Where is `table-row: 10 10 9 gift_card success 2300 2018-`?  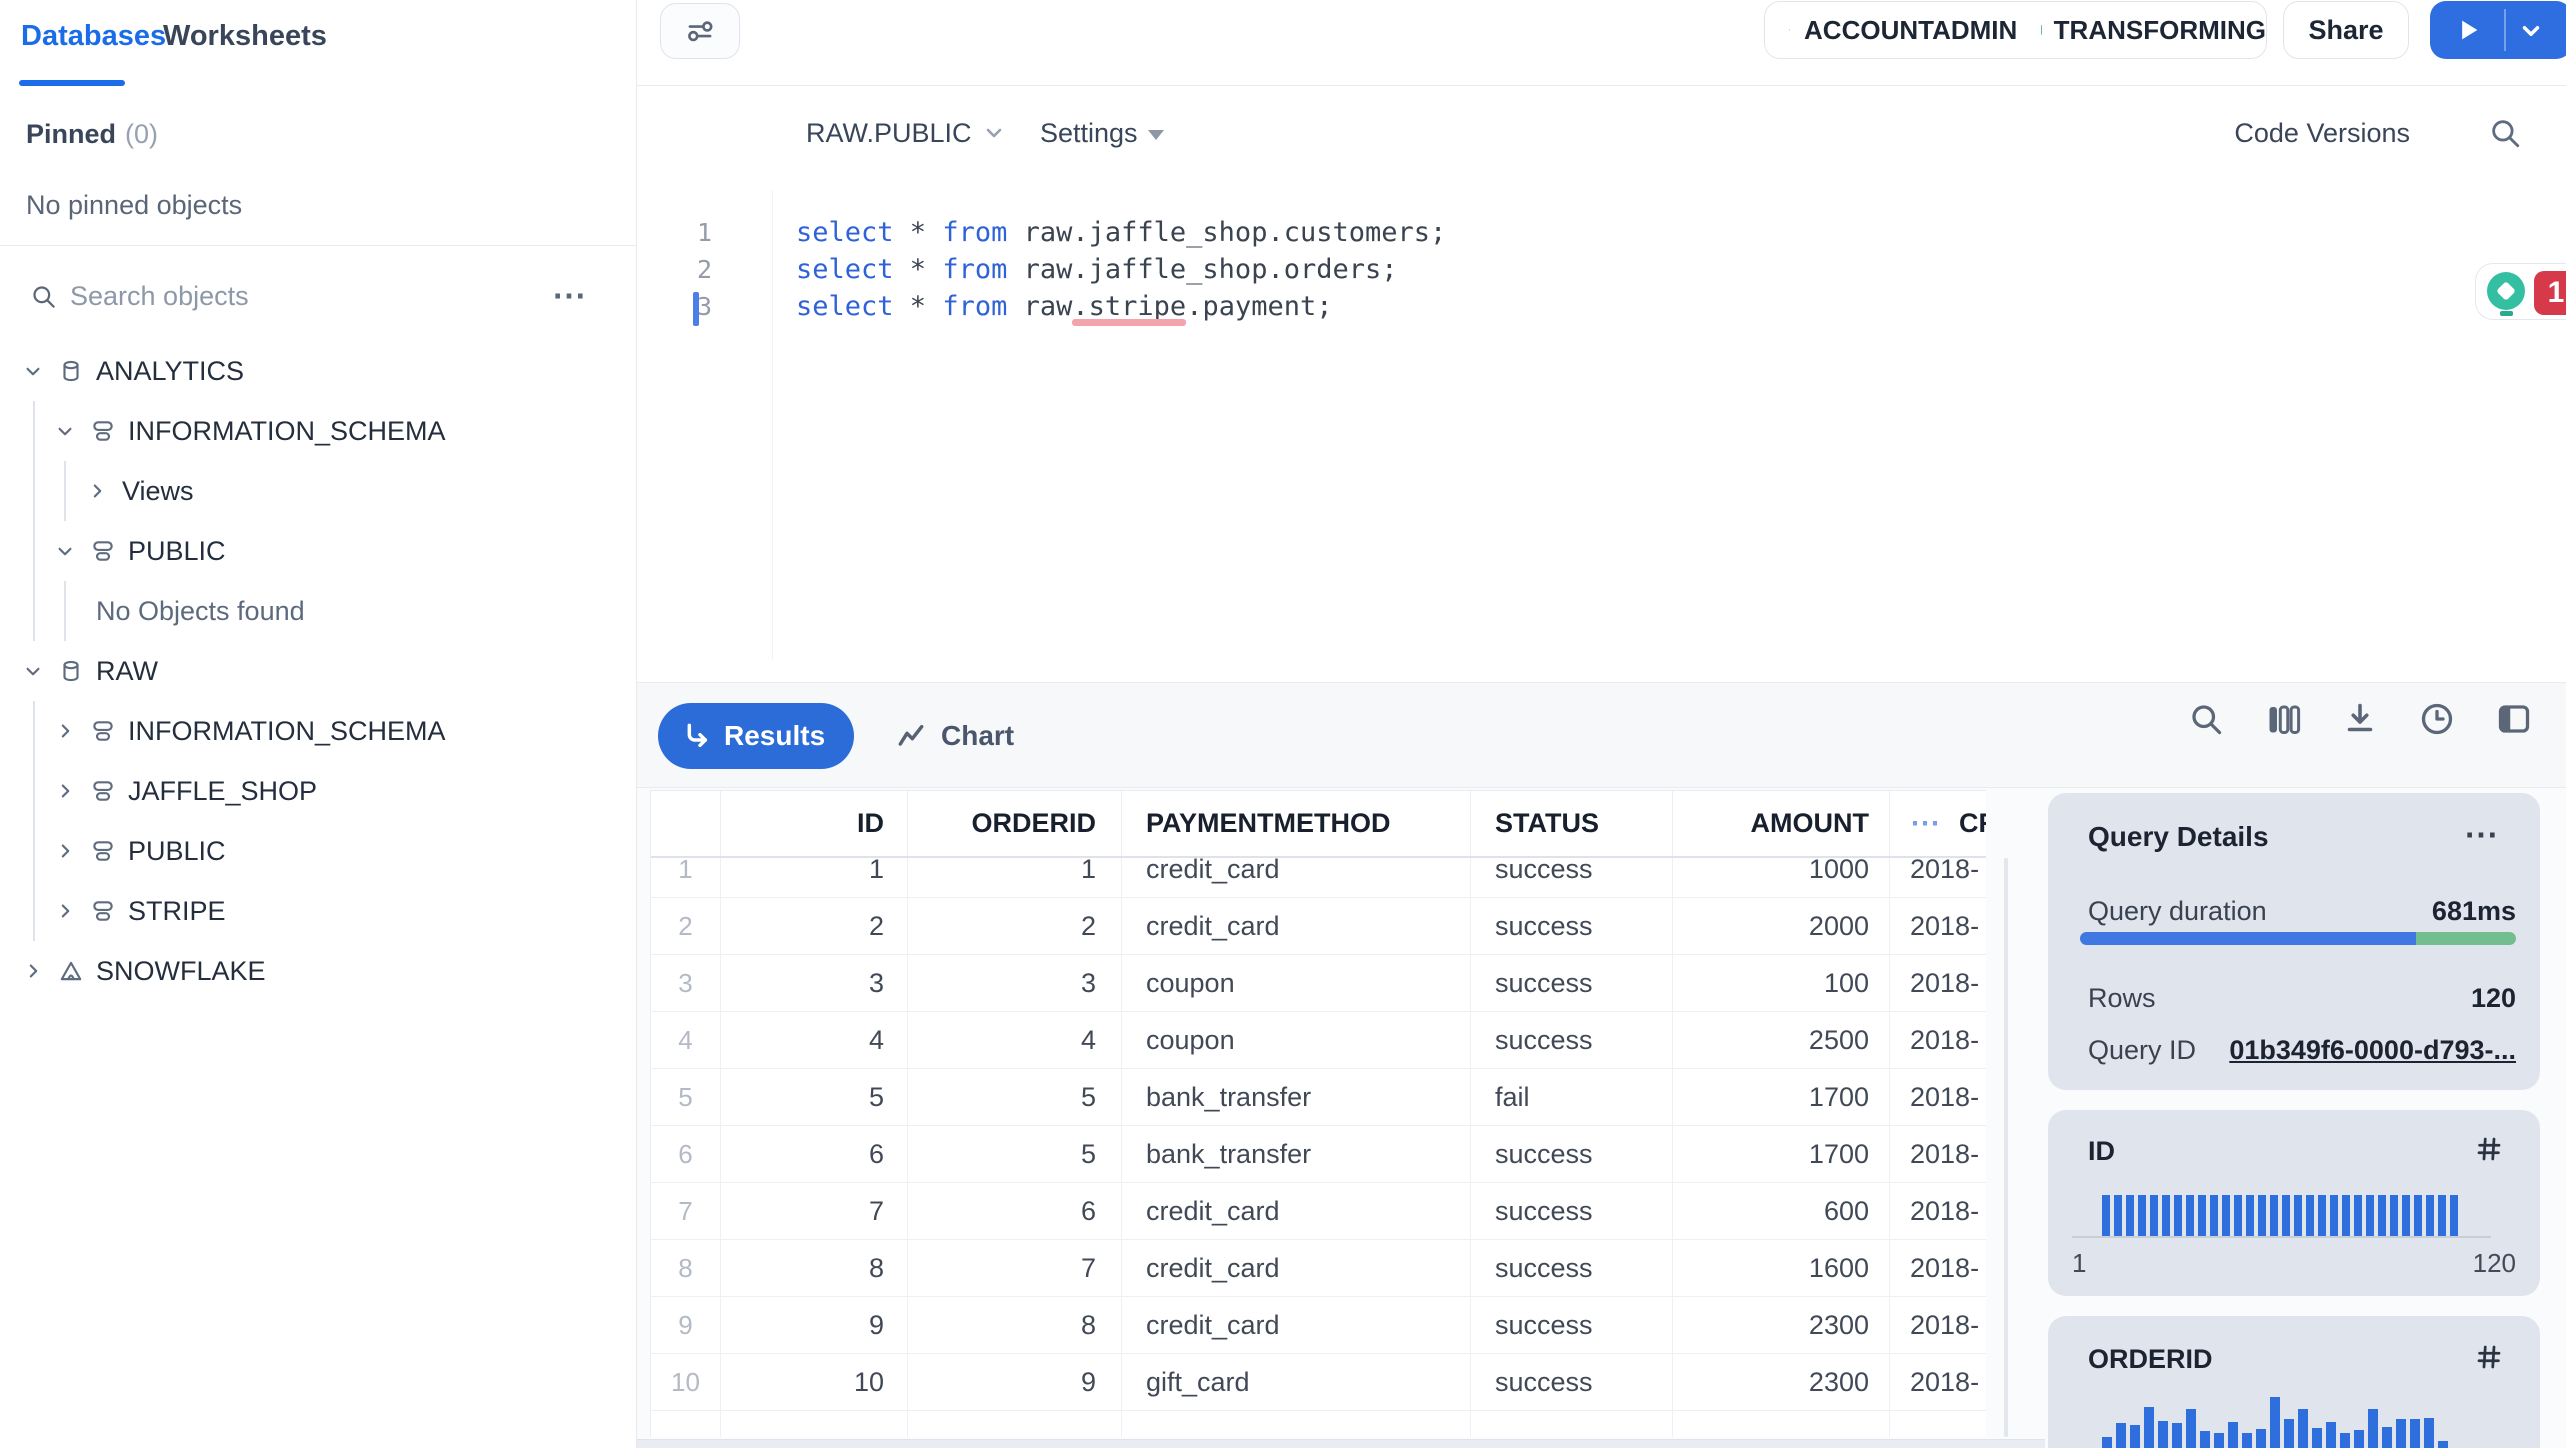 table-row: 10 10 9 gift_card success 2300 2018- is located at coordinates (1318, 1382).